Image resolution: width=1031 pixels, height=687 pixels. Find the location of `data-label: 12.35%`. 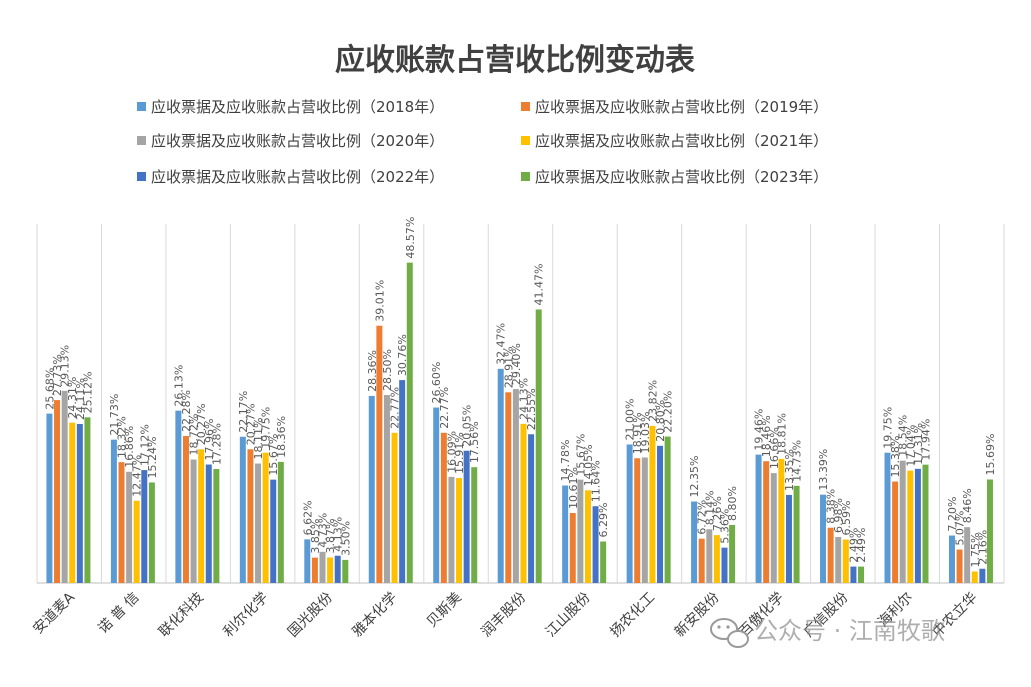

data-label: 12.35% is located at coordinates (694, 477).